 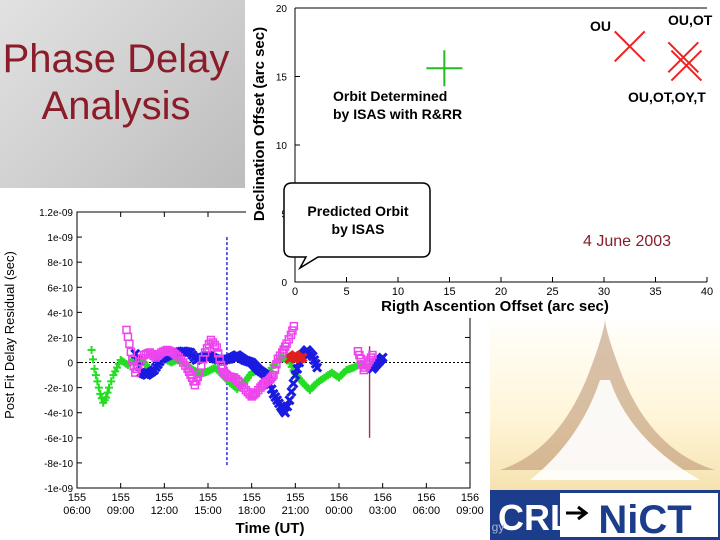 I want to click on title-panel, so click(x=122, y=94).